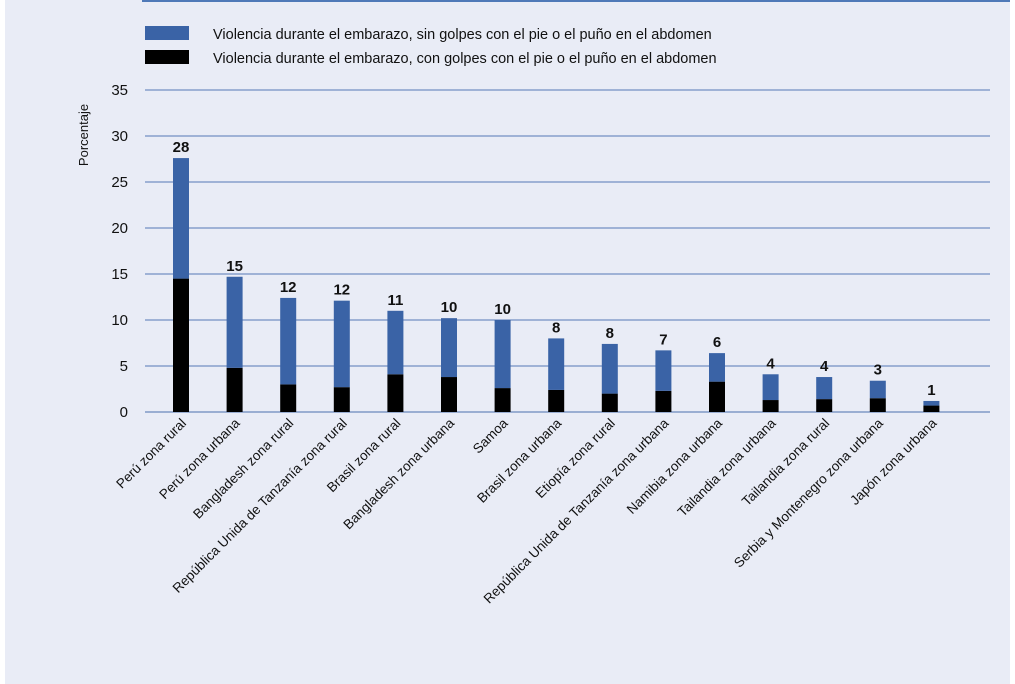 This screenshot has width=1015, height=684. What do you see at coordinates (119, 136) in the screenshot?
I see `y-tick-label: 30` at bounding box center [119, 136].